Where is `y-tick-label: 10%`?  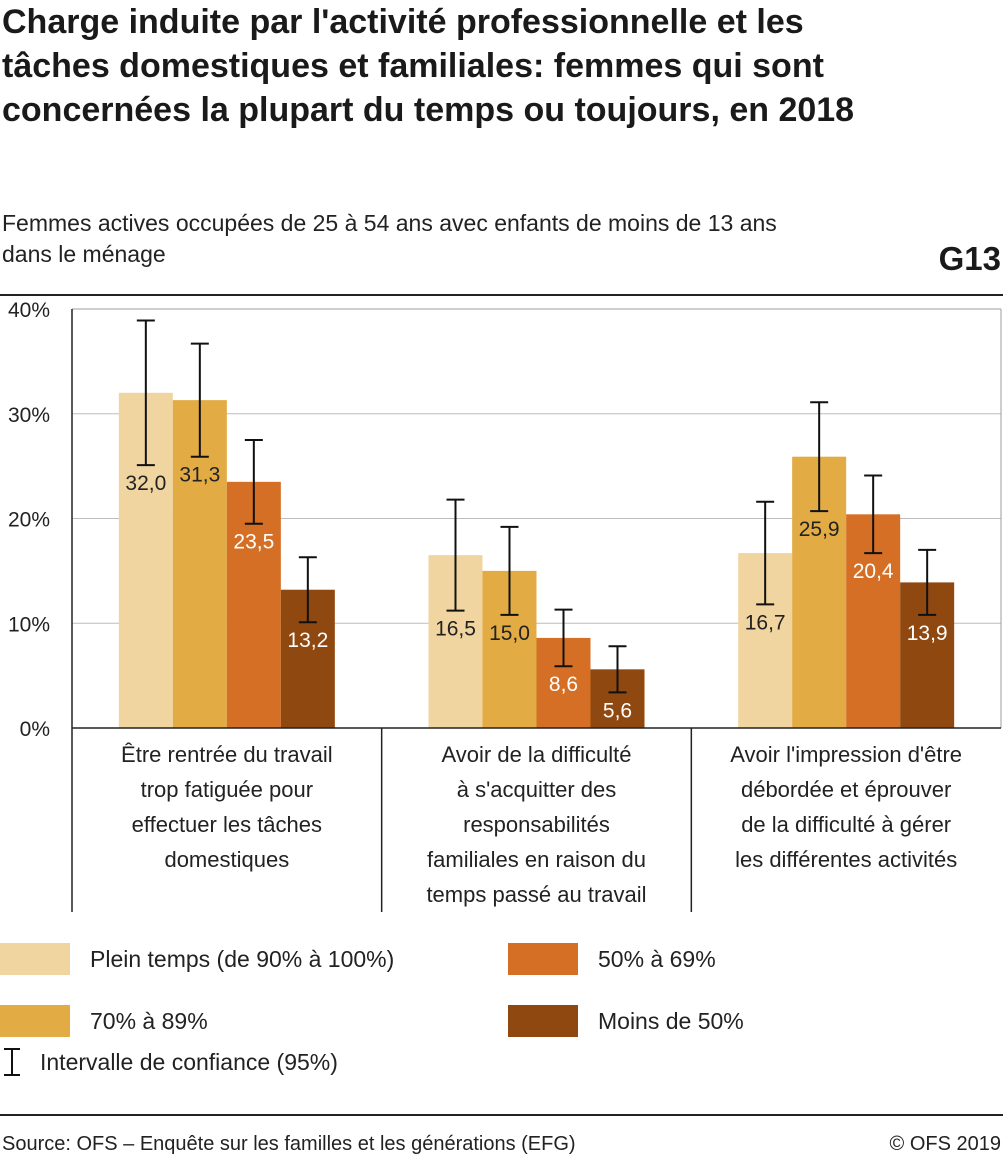
y-tick-label: 10% is located at coordinates (29, 624).